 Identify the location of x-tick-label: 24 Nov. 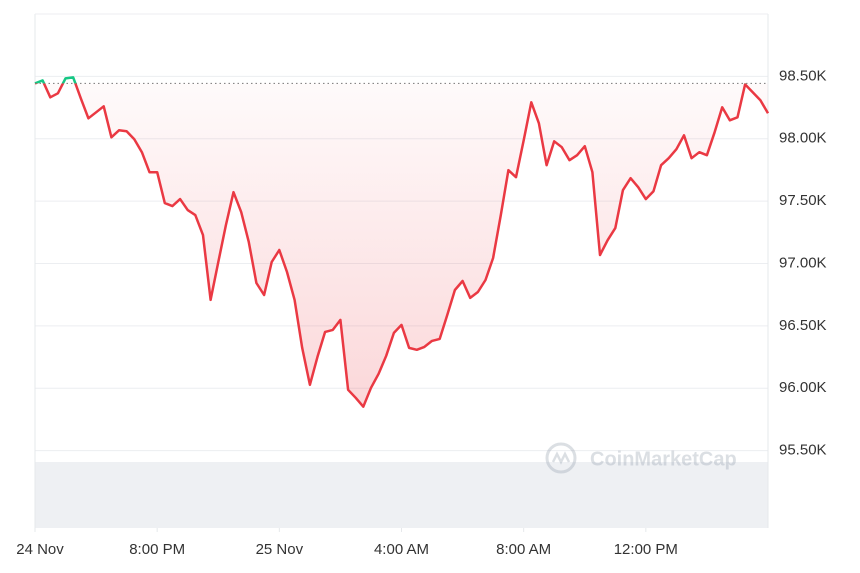
(40, 549).